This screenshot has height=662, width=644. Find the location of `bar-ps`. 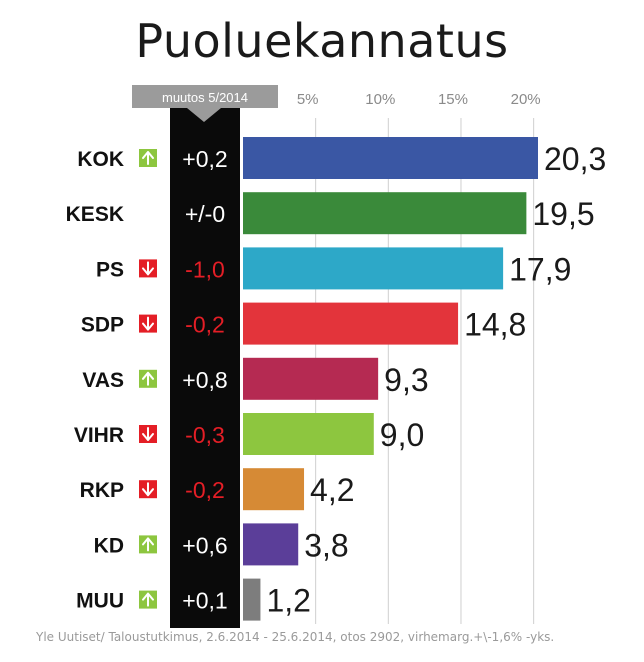

bar-ps is located at coordinates (373, 268).